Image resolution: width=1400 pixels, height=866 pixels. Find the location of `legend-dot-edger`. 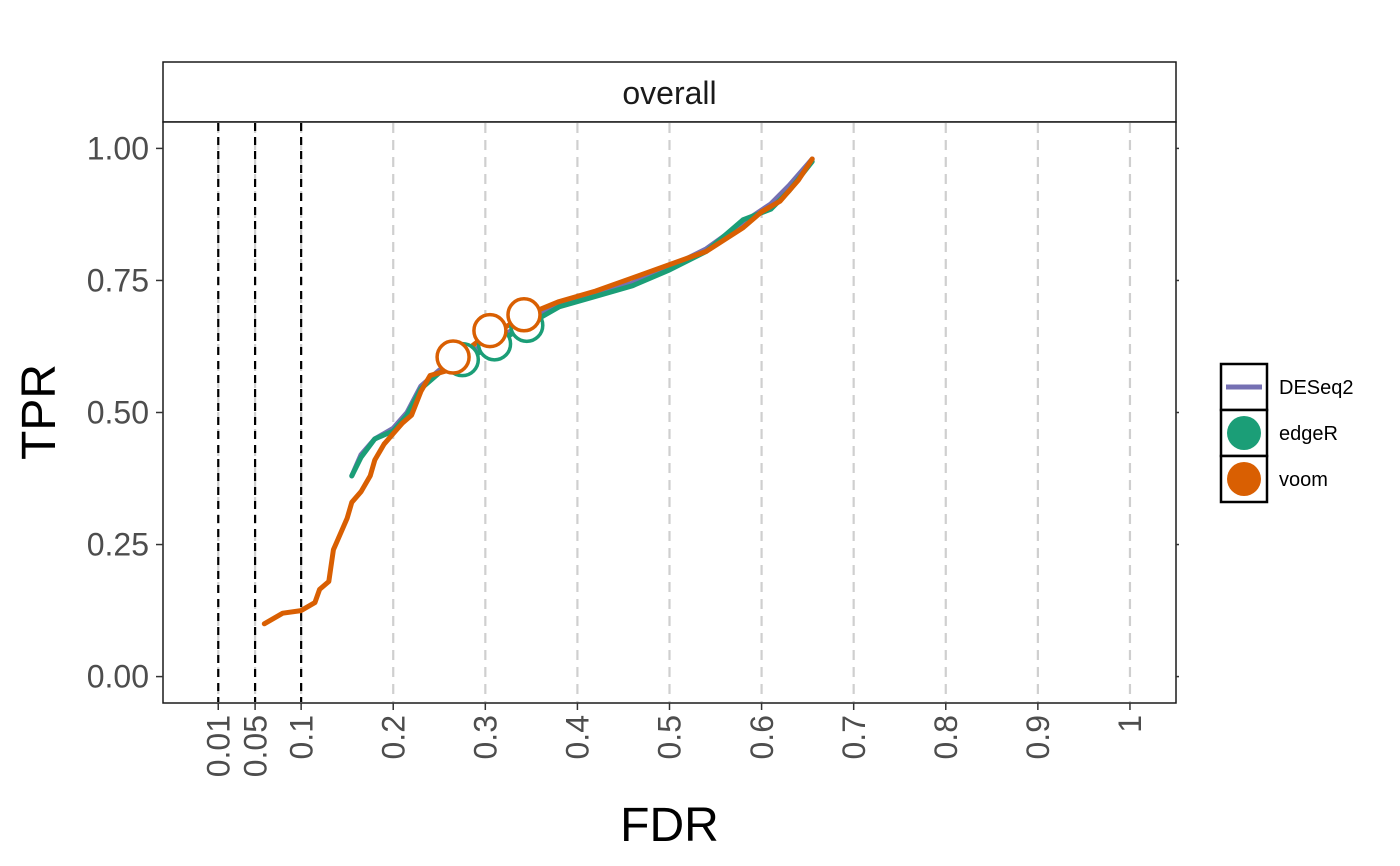

legend-dot-edger is located at coordinates (1244, 433).